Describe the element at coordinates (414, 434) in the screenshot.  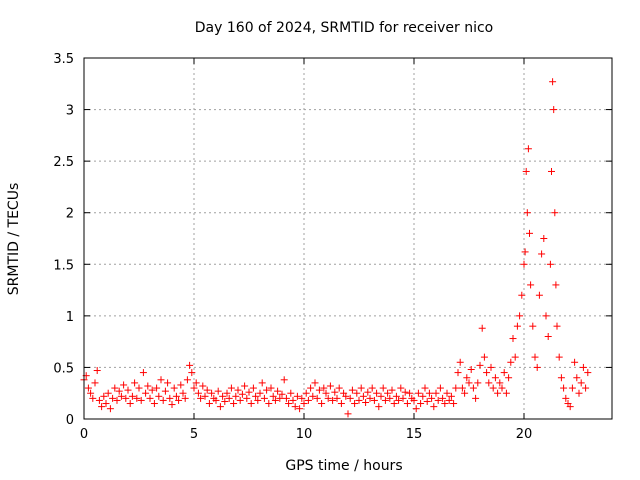
I see `x-tick-label: 15` at that location.